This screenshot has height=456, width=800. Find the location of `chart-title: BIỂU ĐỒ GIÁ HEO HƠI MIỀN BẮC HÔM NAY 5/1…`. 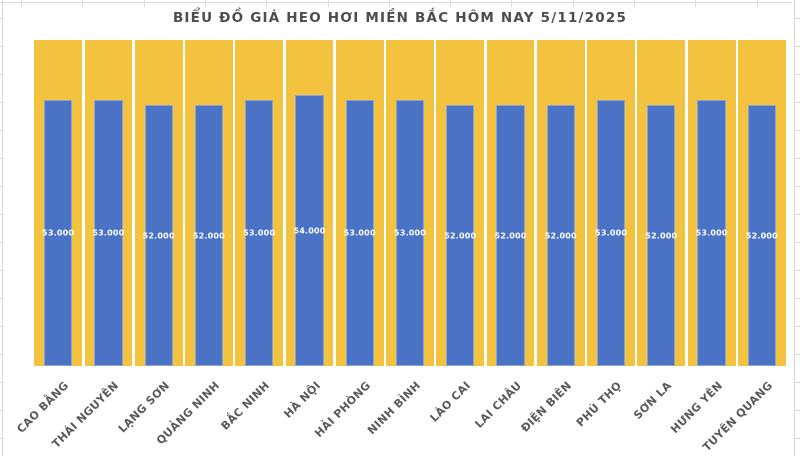

chart-title: BIỂU ĐỒ GIÁ HEO HƠI MIỀN BẮC HÔM NAY 5/1… is located at coordinates (400, 18).